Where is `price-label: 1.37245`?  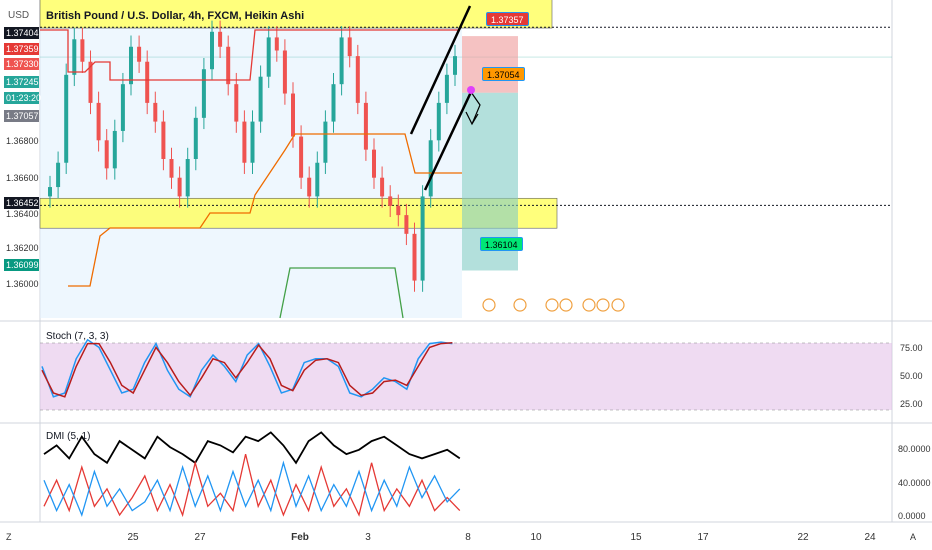
price-label: 1.37245 is located at coordinates (21, 82).